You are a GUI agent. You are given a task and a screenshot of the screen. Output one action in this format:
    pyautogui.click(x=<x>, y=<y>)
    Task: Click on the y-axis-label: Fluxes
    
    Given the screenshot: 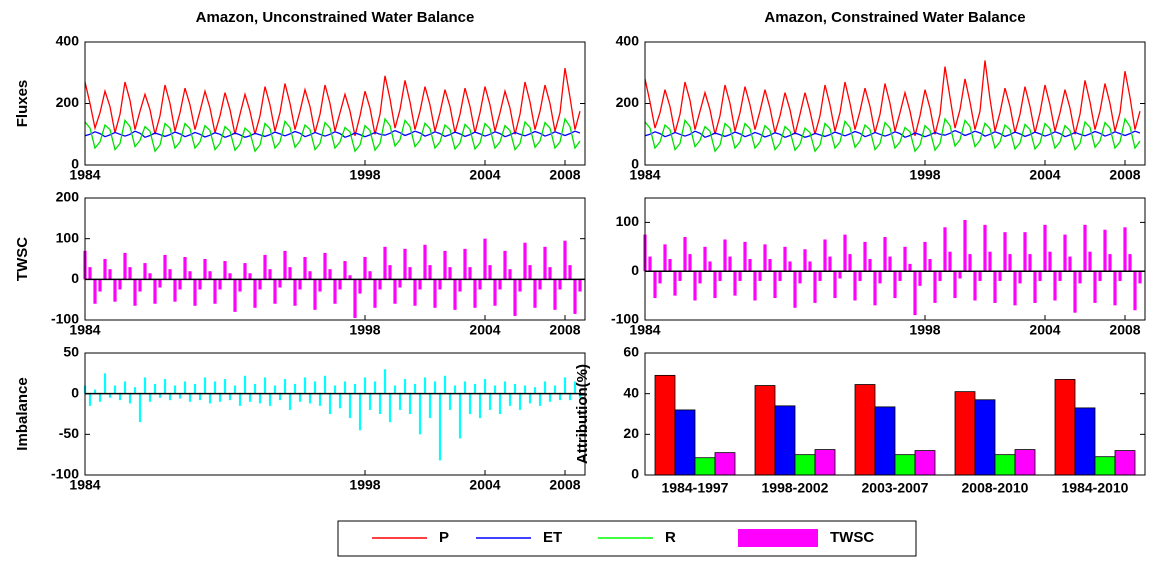 What is the action you would take?
    pyautogui.click(x=22, y=104)
    